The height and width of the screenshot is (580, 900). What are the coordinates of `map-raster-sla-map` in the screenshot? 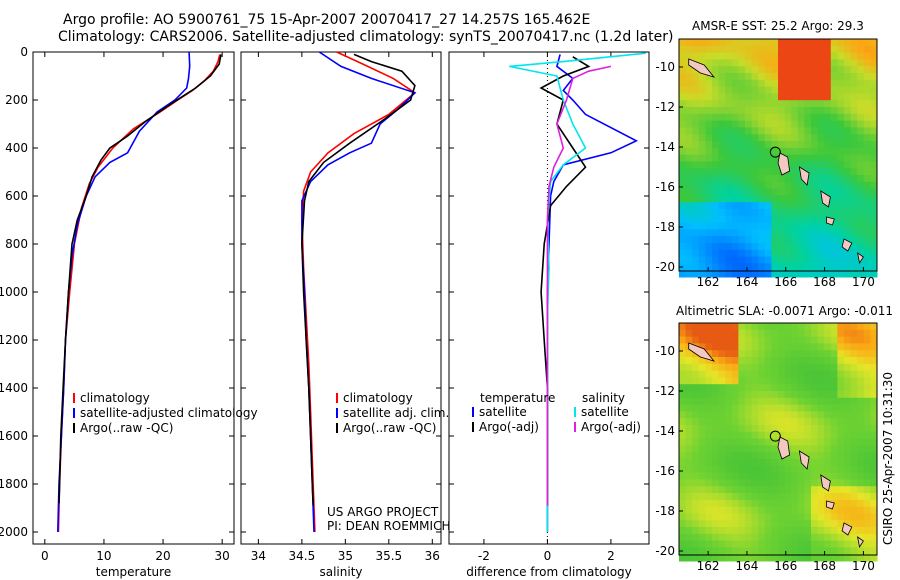 It's located at (778, 442).